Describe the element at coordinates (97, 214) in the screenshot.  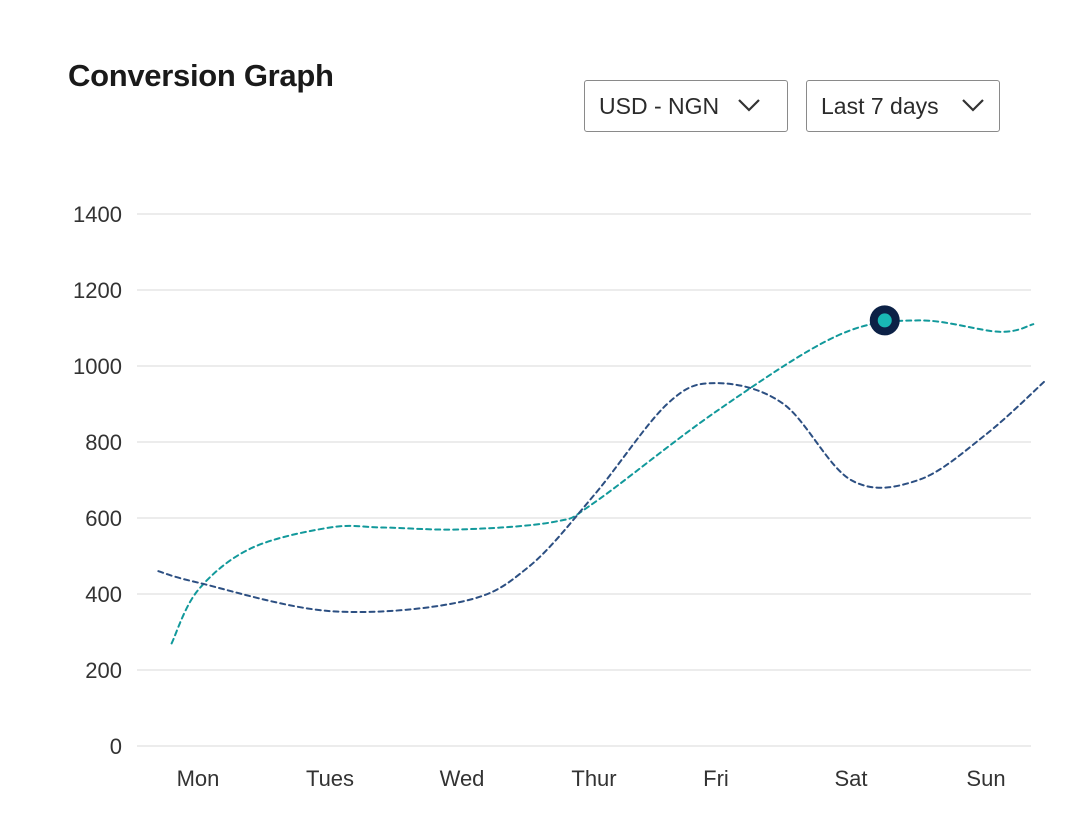
I see `y-tick-label: 1400` at that location.